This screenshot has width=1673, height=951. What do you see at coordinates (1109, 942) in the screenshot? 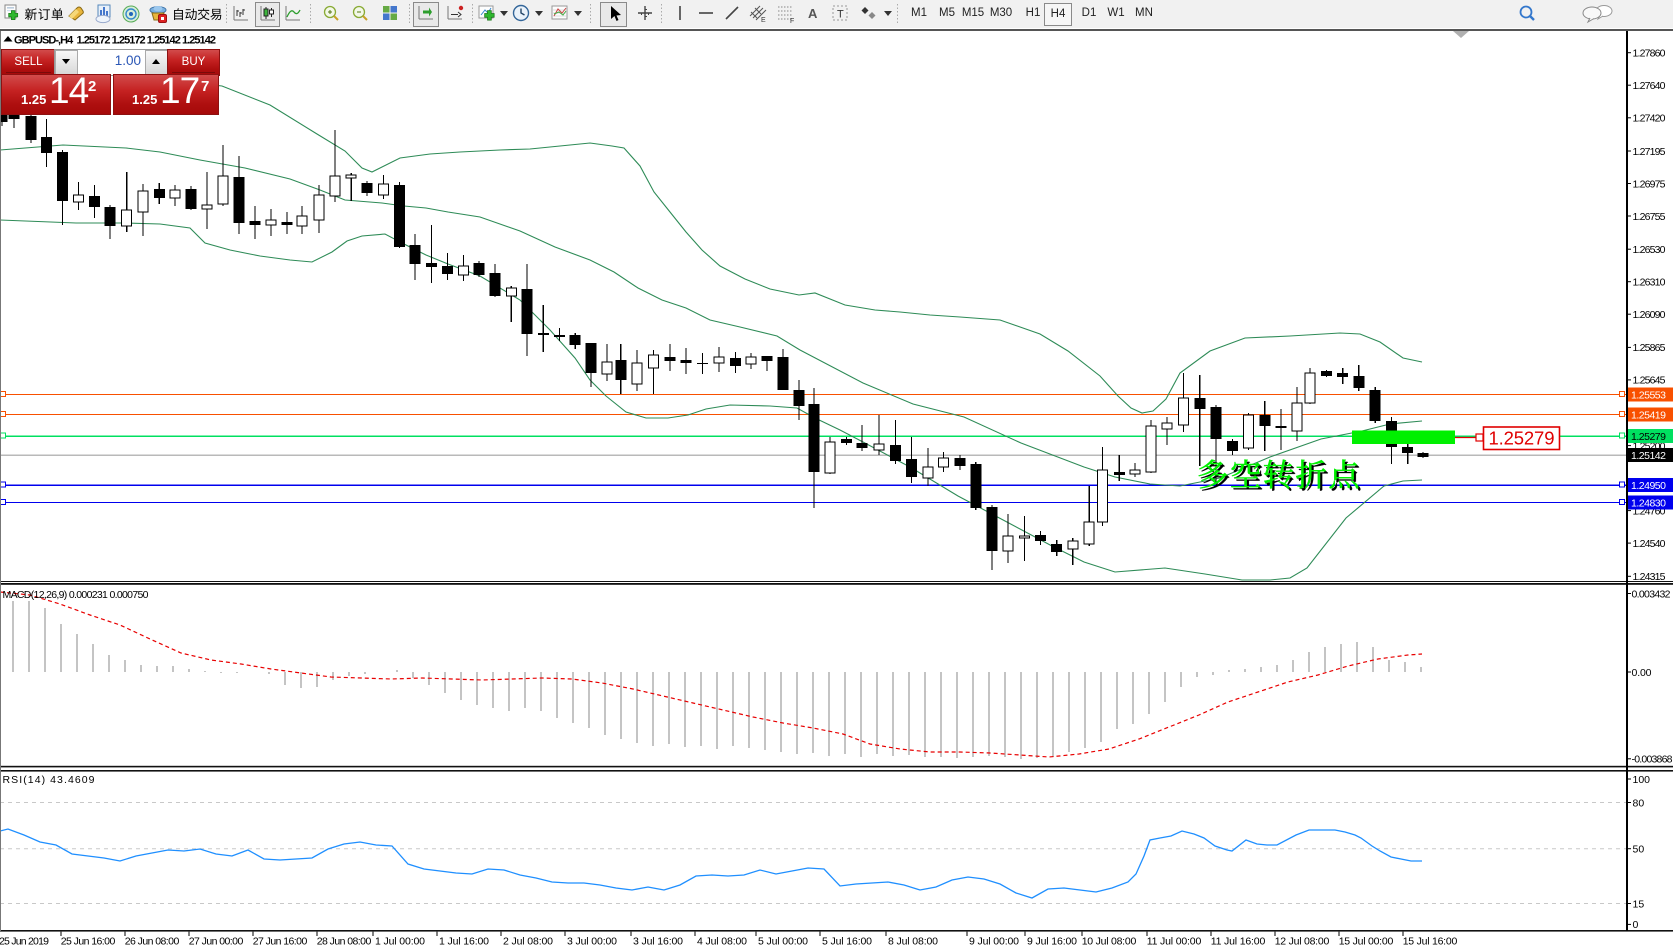
I see `svg-text: 10 Jul 08:00` at bounding box center [1109, 942].